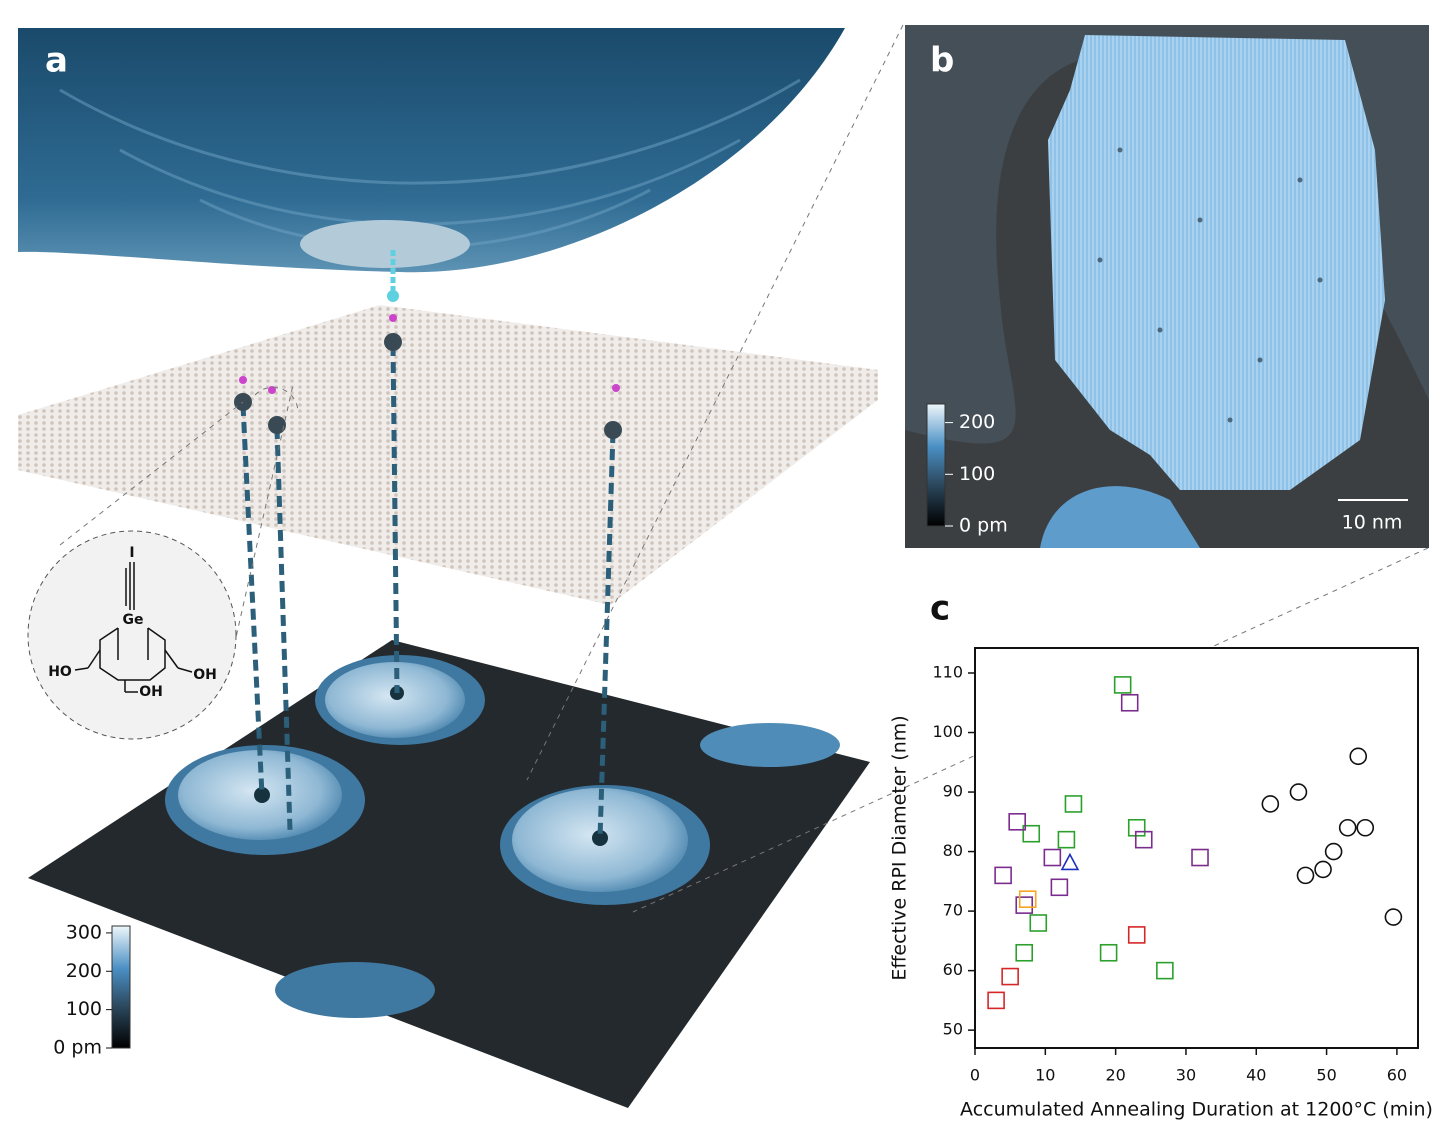  What do you see at coordinates (1115, 1075) in the screenshot?
I see `x-tick-label: 20` at bounding box center [1115, 1075].